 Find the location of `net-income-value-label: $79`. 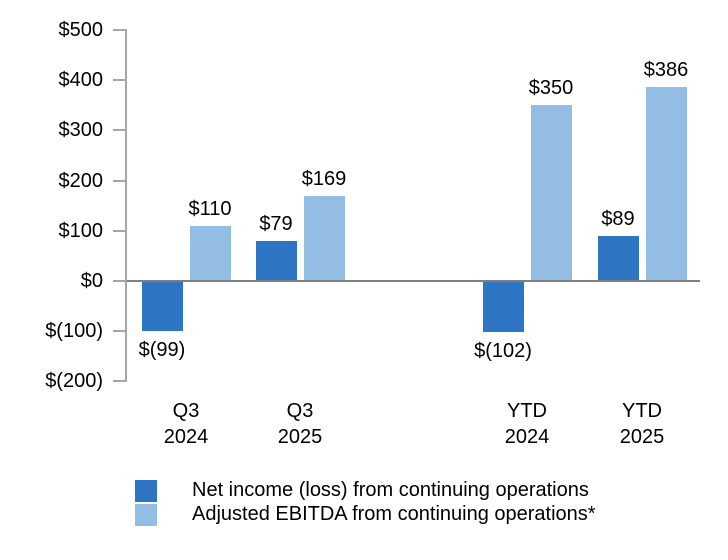

net-income-value-label: $79 is located at coordinates (276, 224).